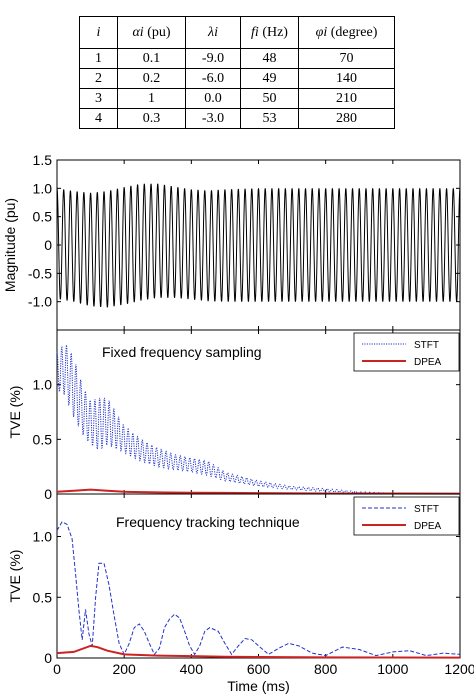 Image resolution: width=474 pixels, height=696 pixels. Describe the element at coordinates (459, 669) in the screenshot. I see `x-tick-label: 1200` at that location.